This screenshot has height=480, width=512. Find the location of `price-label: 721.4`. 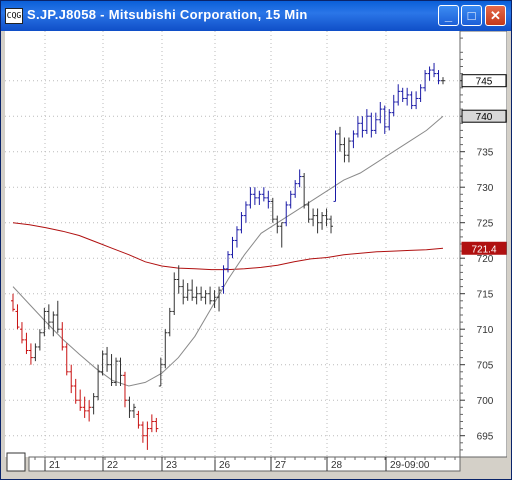

price-label: 721.4 is located at coordinates (483, 249).